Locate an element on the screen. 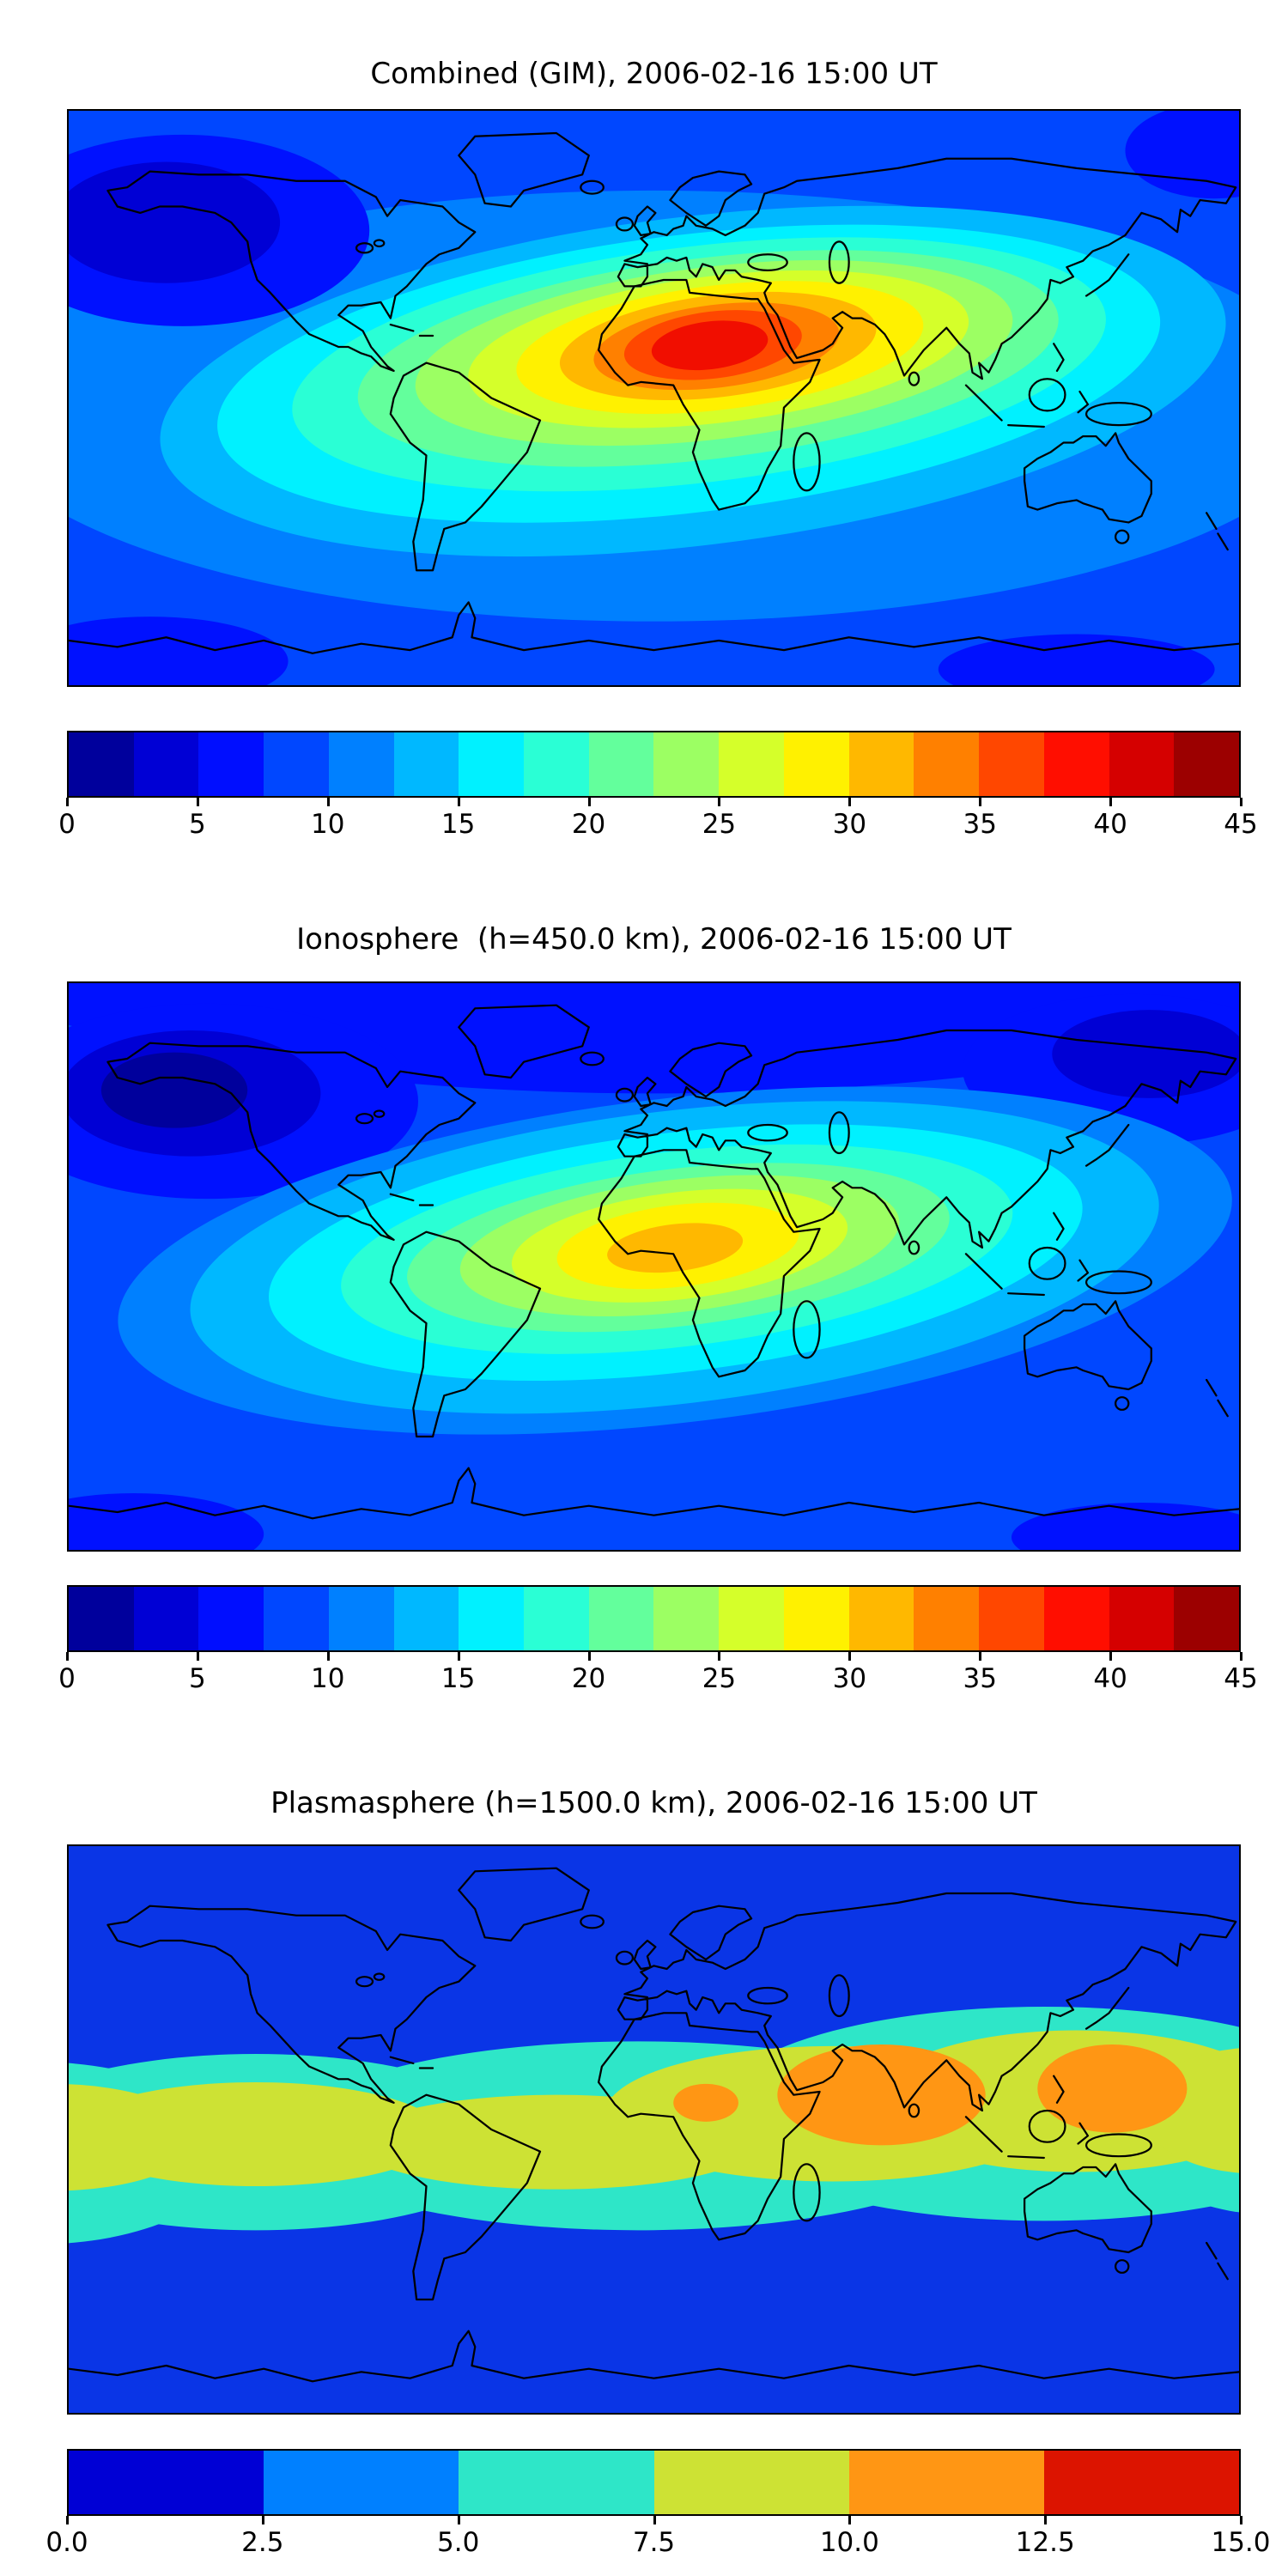 This screenshot has width=1288, height=2576. colorbar-tick-label: 0.0 is located at coordinates (67, 2543).